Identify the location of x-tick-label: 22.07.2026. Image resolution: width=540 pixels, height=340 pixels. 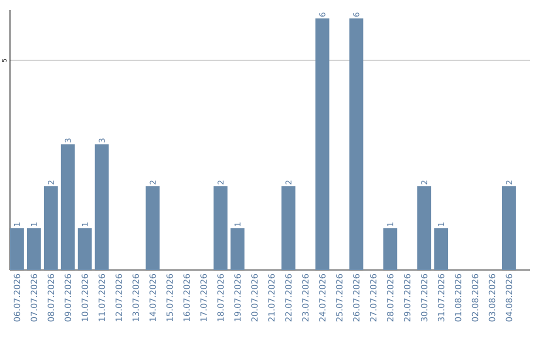
(288, 298).